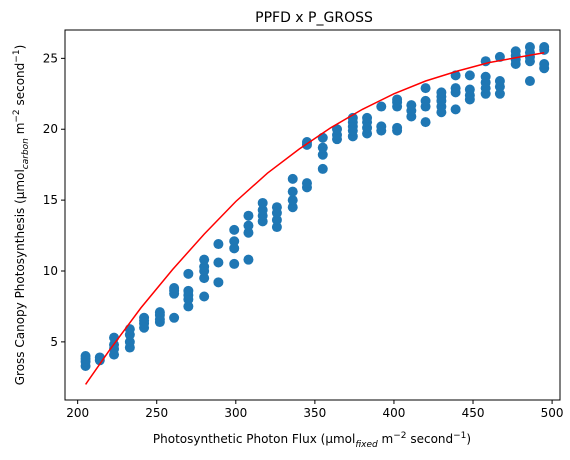  I want to click on x-tick-label: 400, so click(393, 413).